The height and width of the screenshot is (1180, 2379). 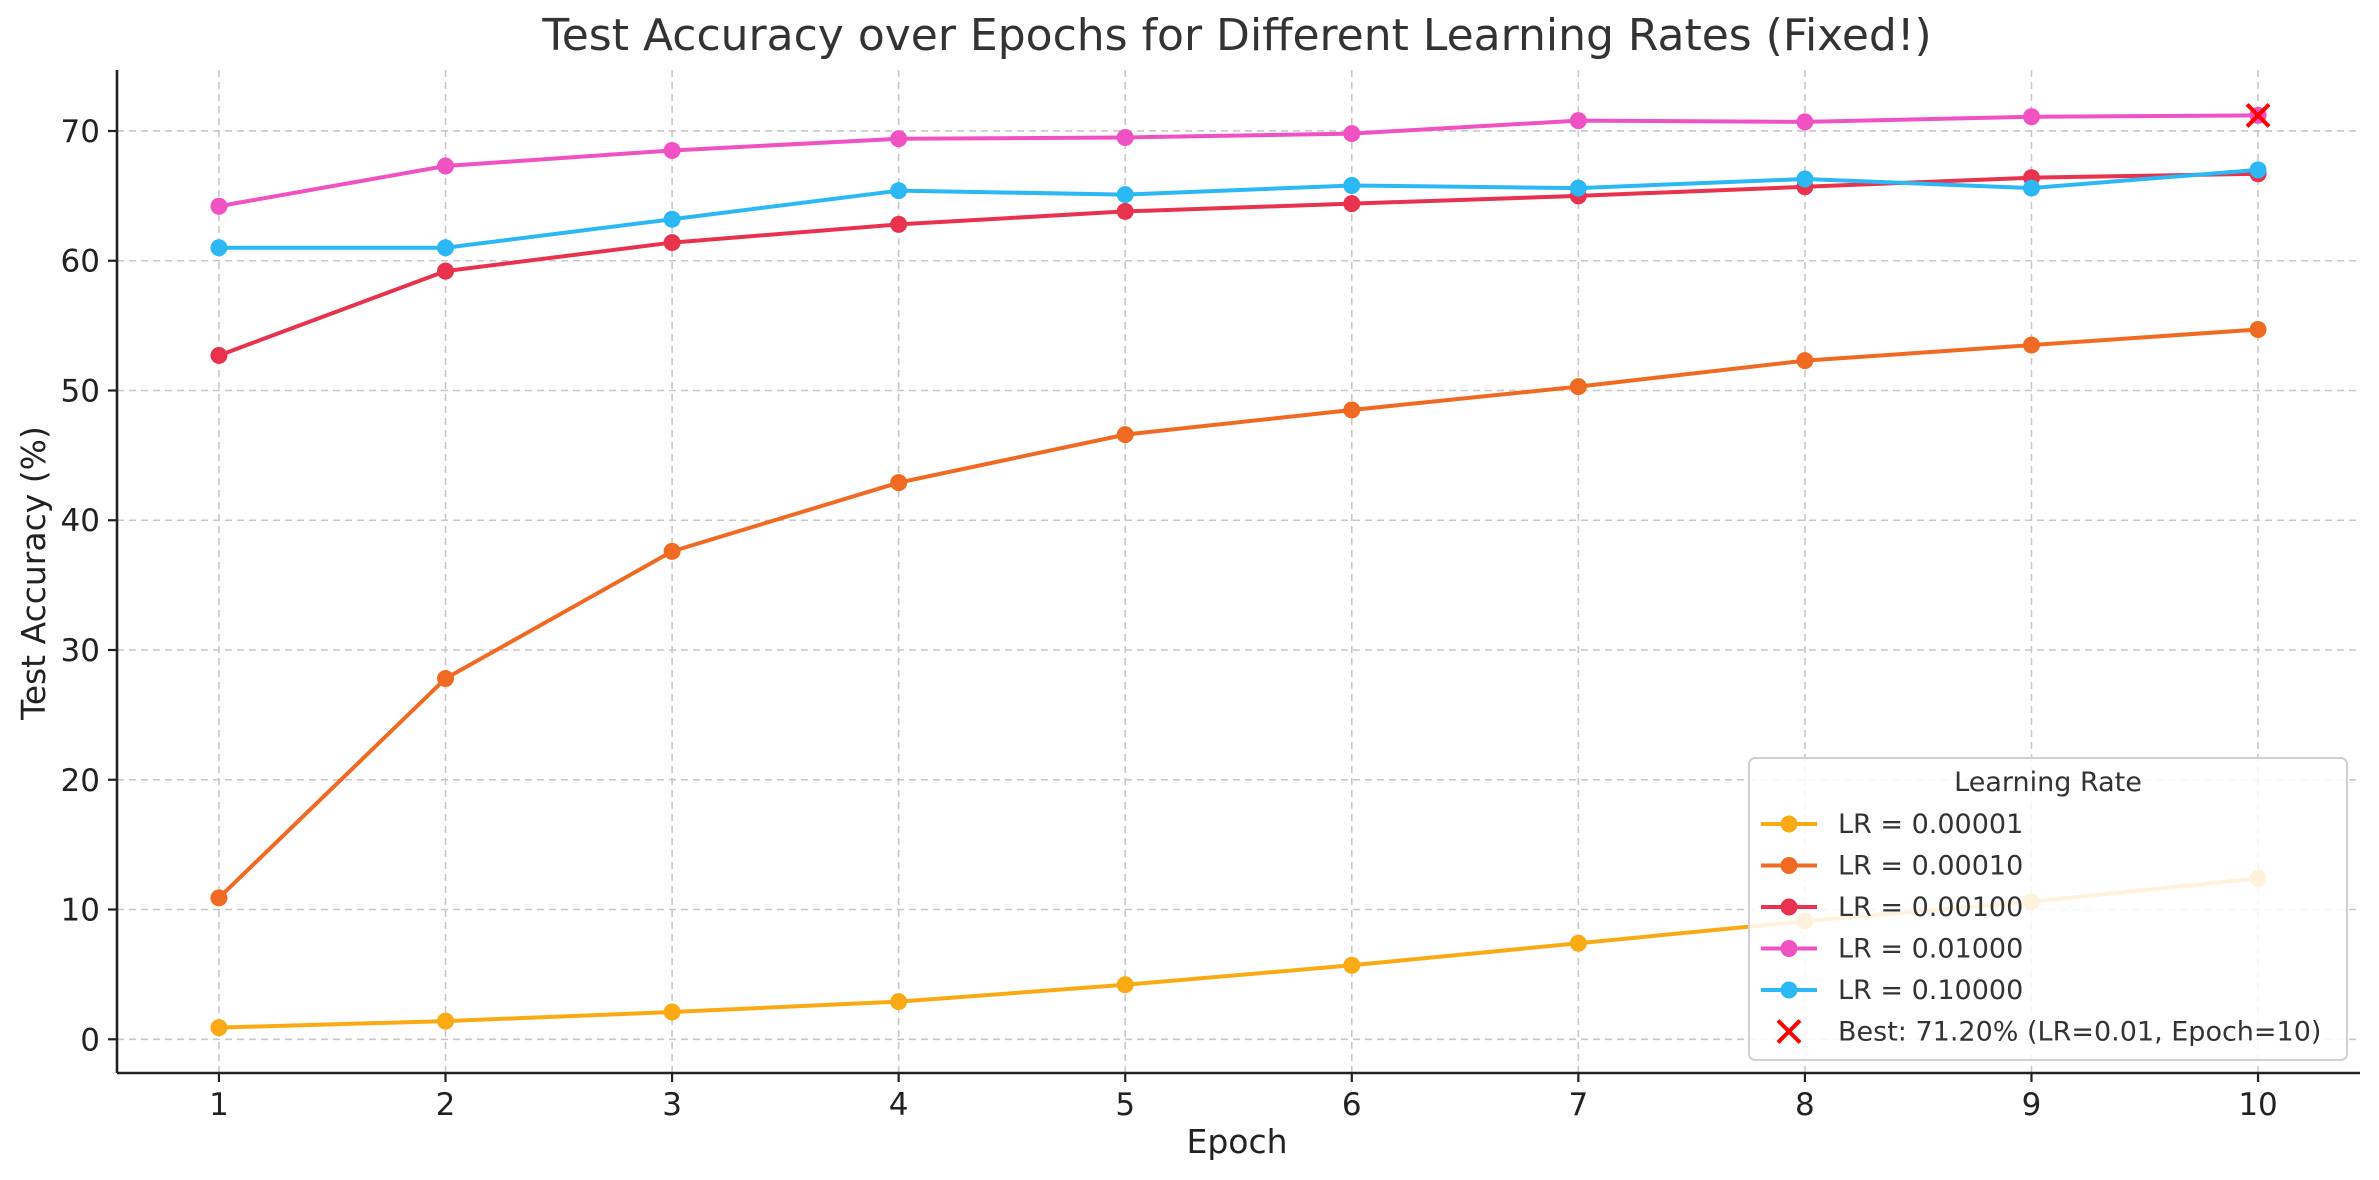 I want to click on legend-item: LR = 0.00100, so click(x=1892, y=907).